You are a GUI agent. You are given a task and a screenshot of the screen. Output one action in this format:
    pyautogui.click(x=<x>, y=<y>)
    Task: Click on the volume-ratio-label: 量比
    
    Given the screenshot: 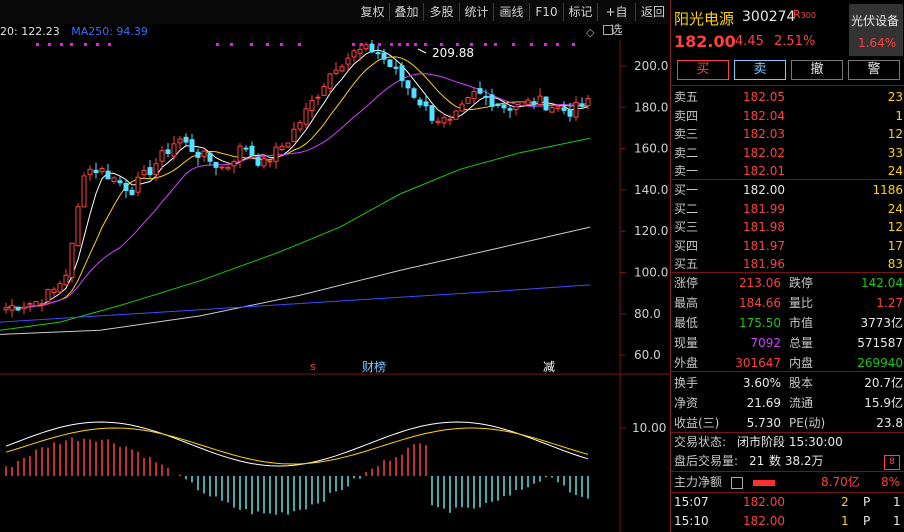 What is the action you would take?
    pyautogui.click(x=801, y=303)
    